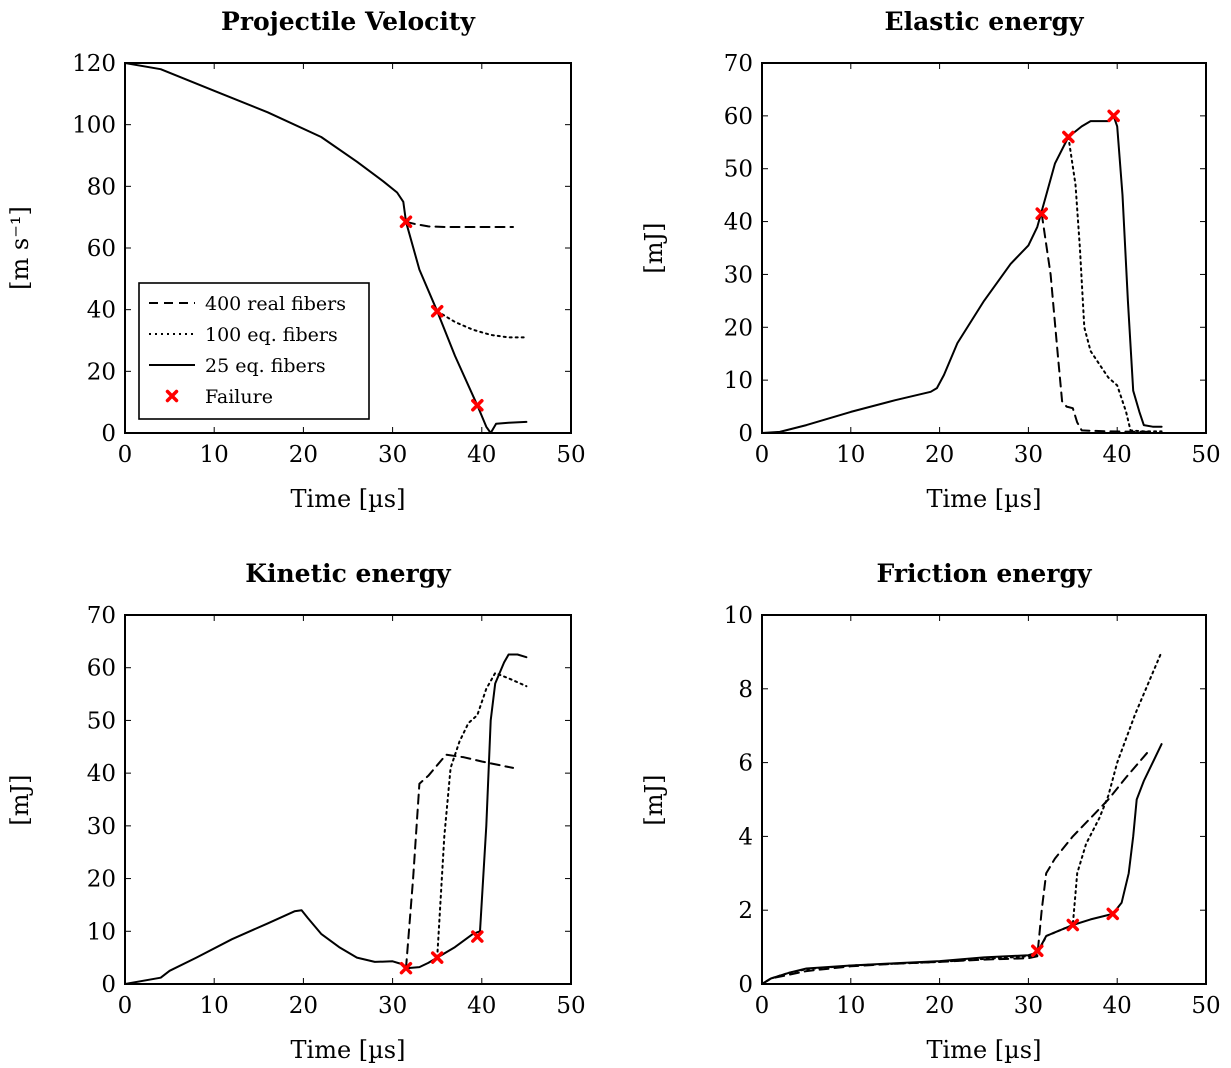 The width and height of the screenshot is (1231, 1068). What do you see at coordinates (985, 573) in the screenshot?
I see `chart-title: Friction energy` at bounding box center [985, 573].